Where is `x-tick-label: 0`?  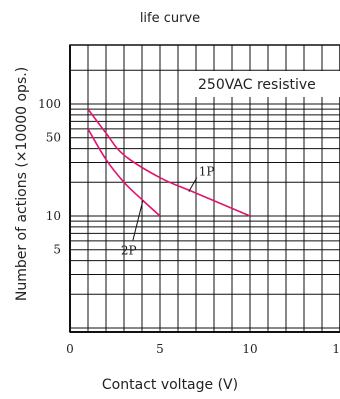
x-tick-label: 0 is located at coordinates (70, 349).